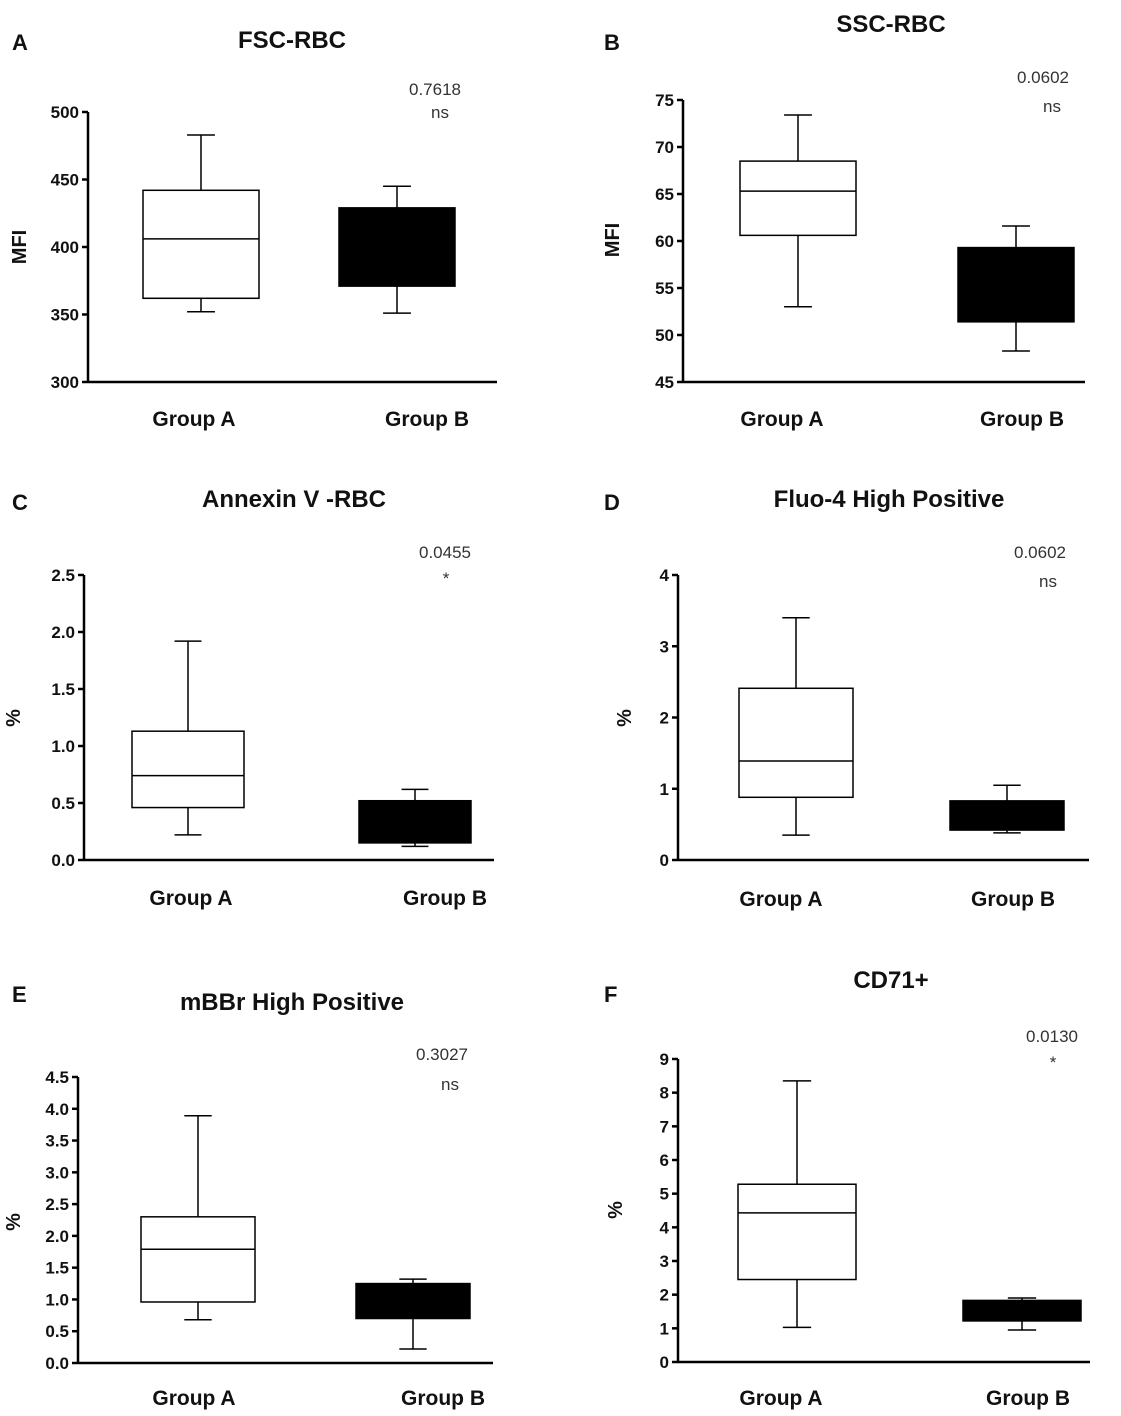 Image resolution: width=1121 pixels, height=1416 pixels. I want to click on y-tick-label: 350, so click(65, 315).